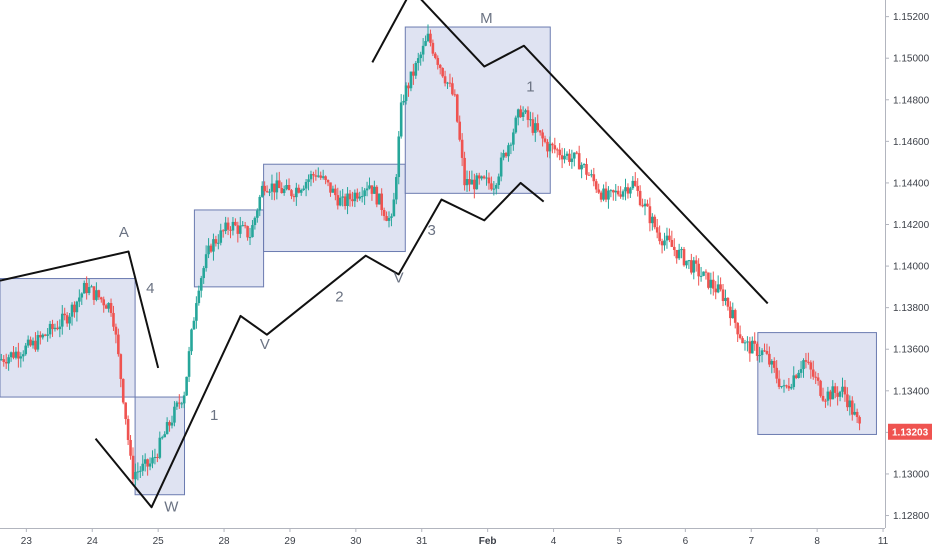 This screenshot has height=550, width=932. Describe the element at coordinates (620, 541) in the screenshot. I see `x-tick-label: 5` at that location.